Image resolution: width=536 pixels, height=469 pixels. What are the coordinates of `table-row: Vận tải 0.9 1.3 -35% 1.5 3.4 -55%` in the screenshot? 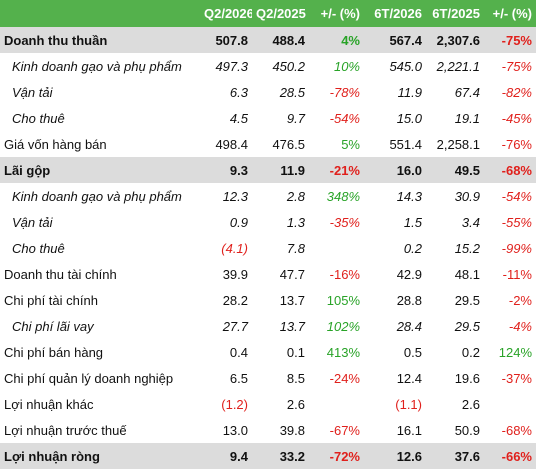 It's located at (268, 222).